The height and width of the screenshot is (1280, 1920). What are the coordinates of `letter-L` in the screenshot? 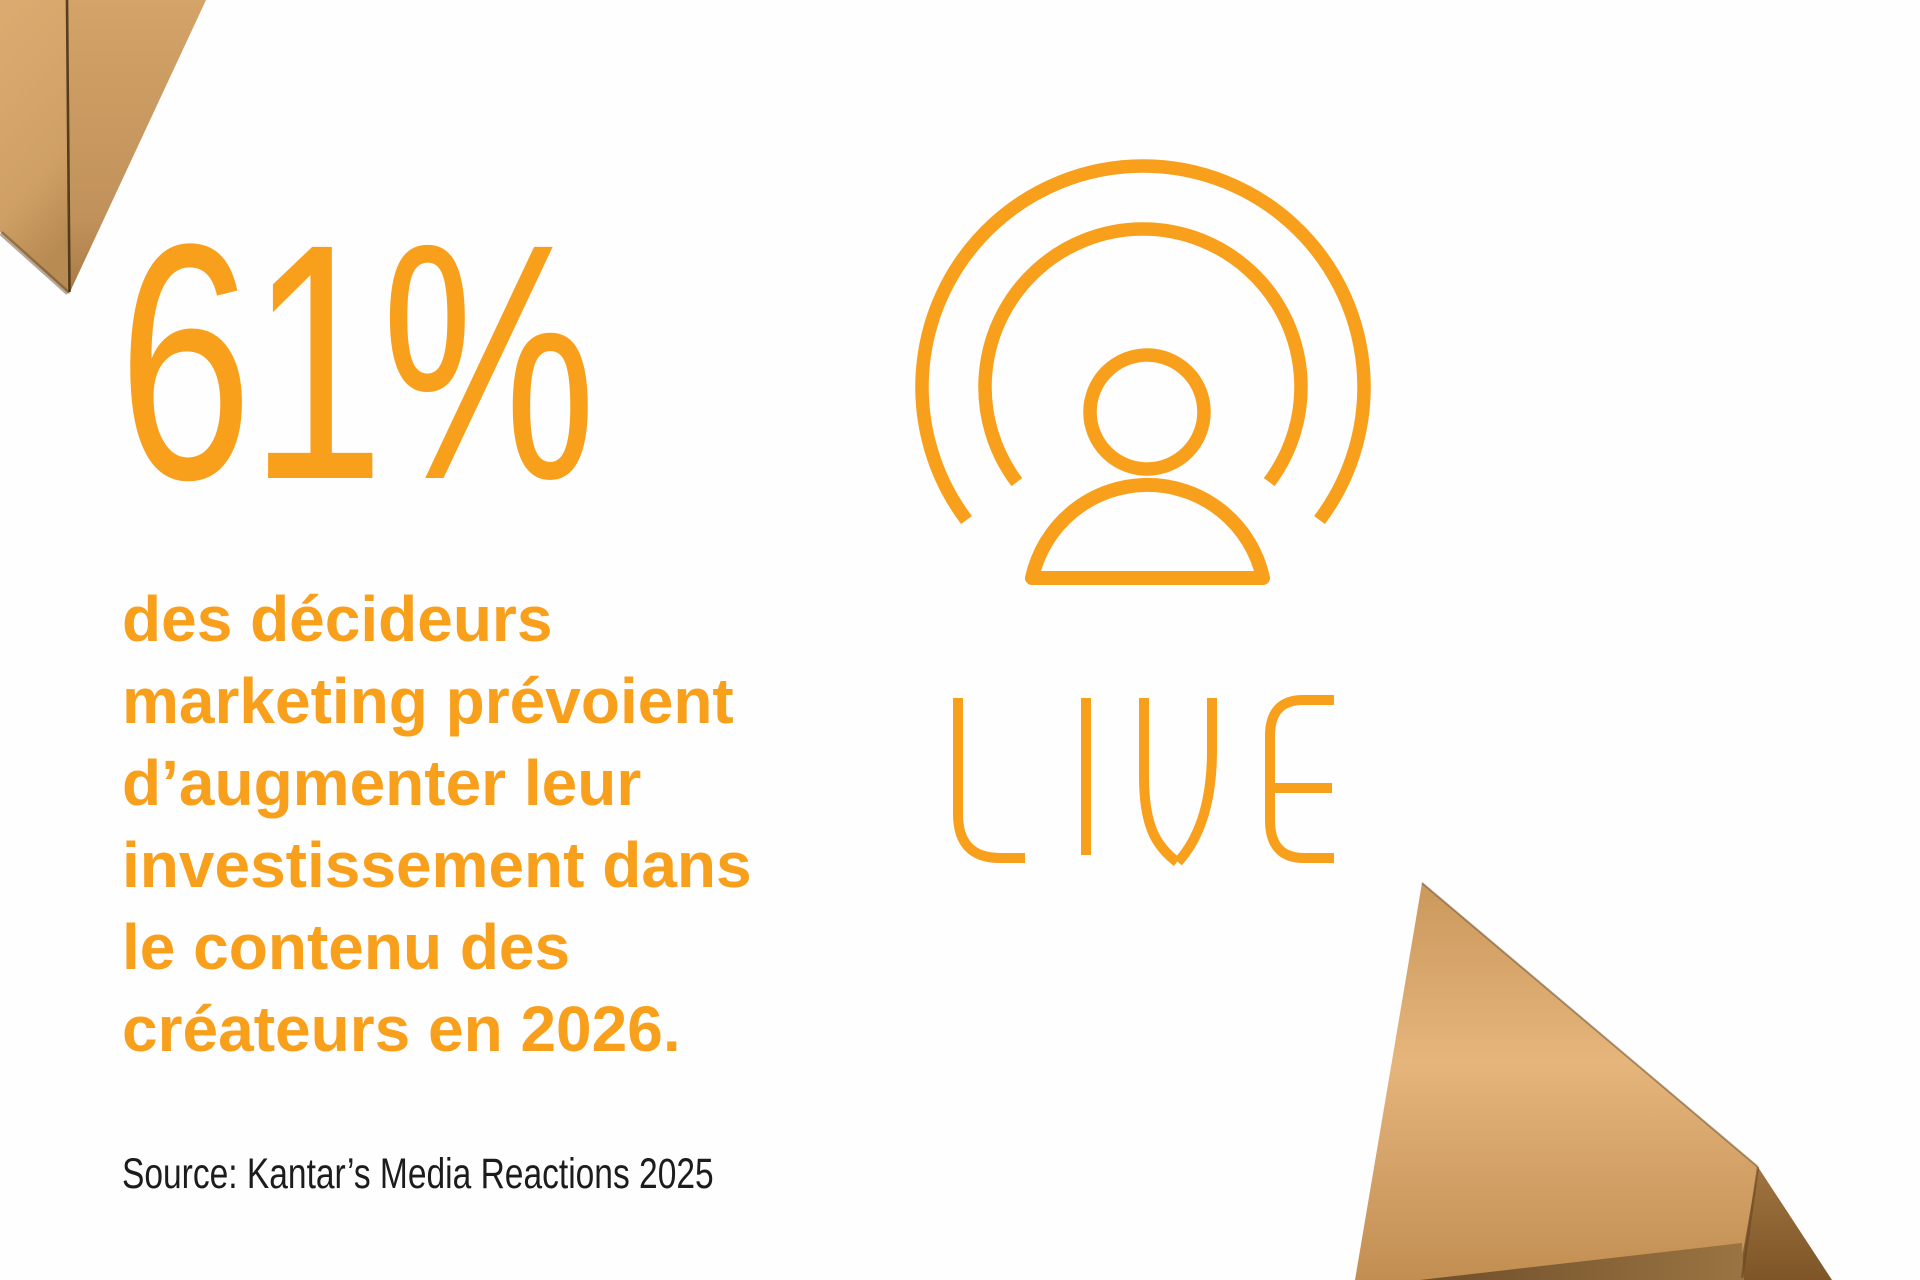 It's located at (989, 780).